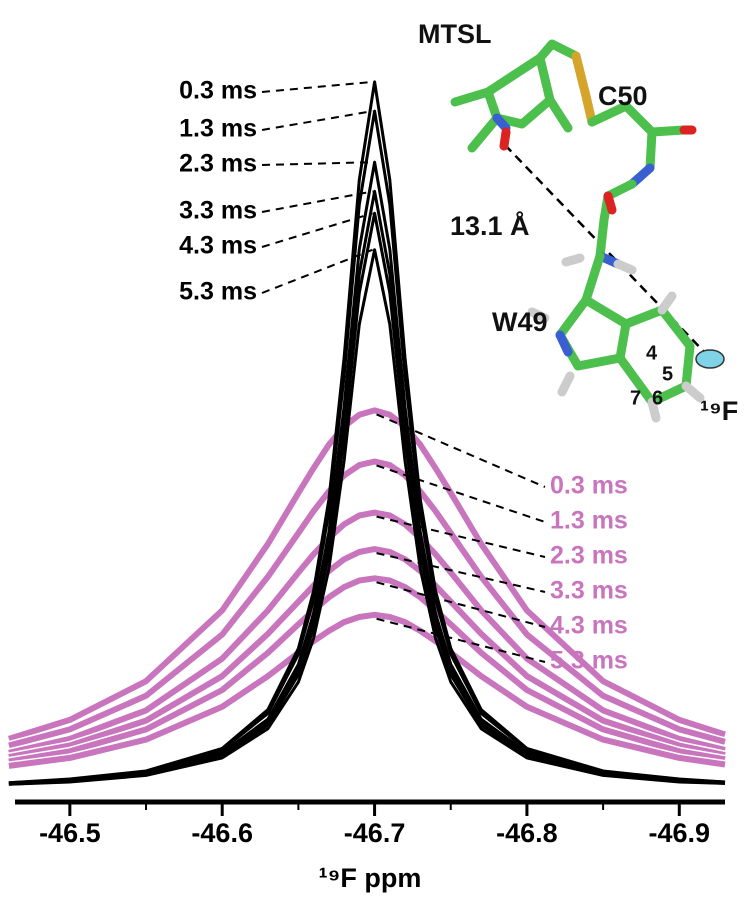 This screenshot has height=908, width=748. I want to click on structure-label: MTSL, so click(455, 34).